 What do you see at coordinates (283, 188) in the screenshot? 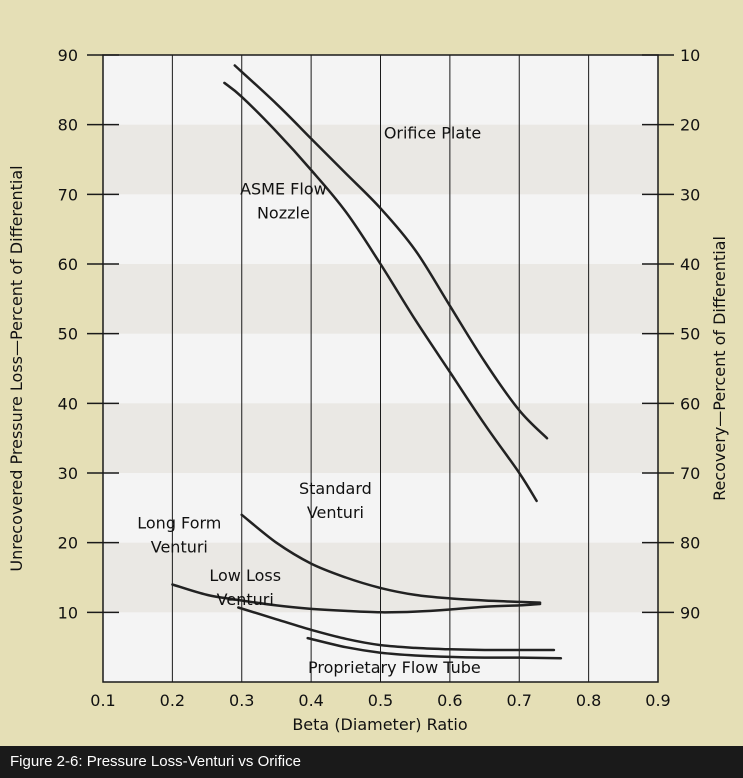
I see `series-label: ASME Flow` at bounding box center [283, 188].